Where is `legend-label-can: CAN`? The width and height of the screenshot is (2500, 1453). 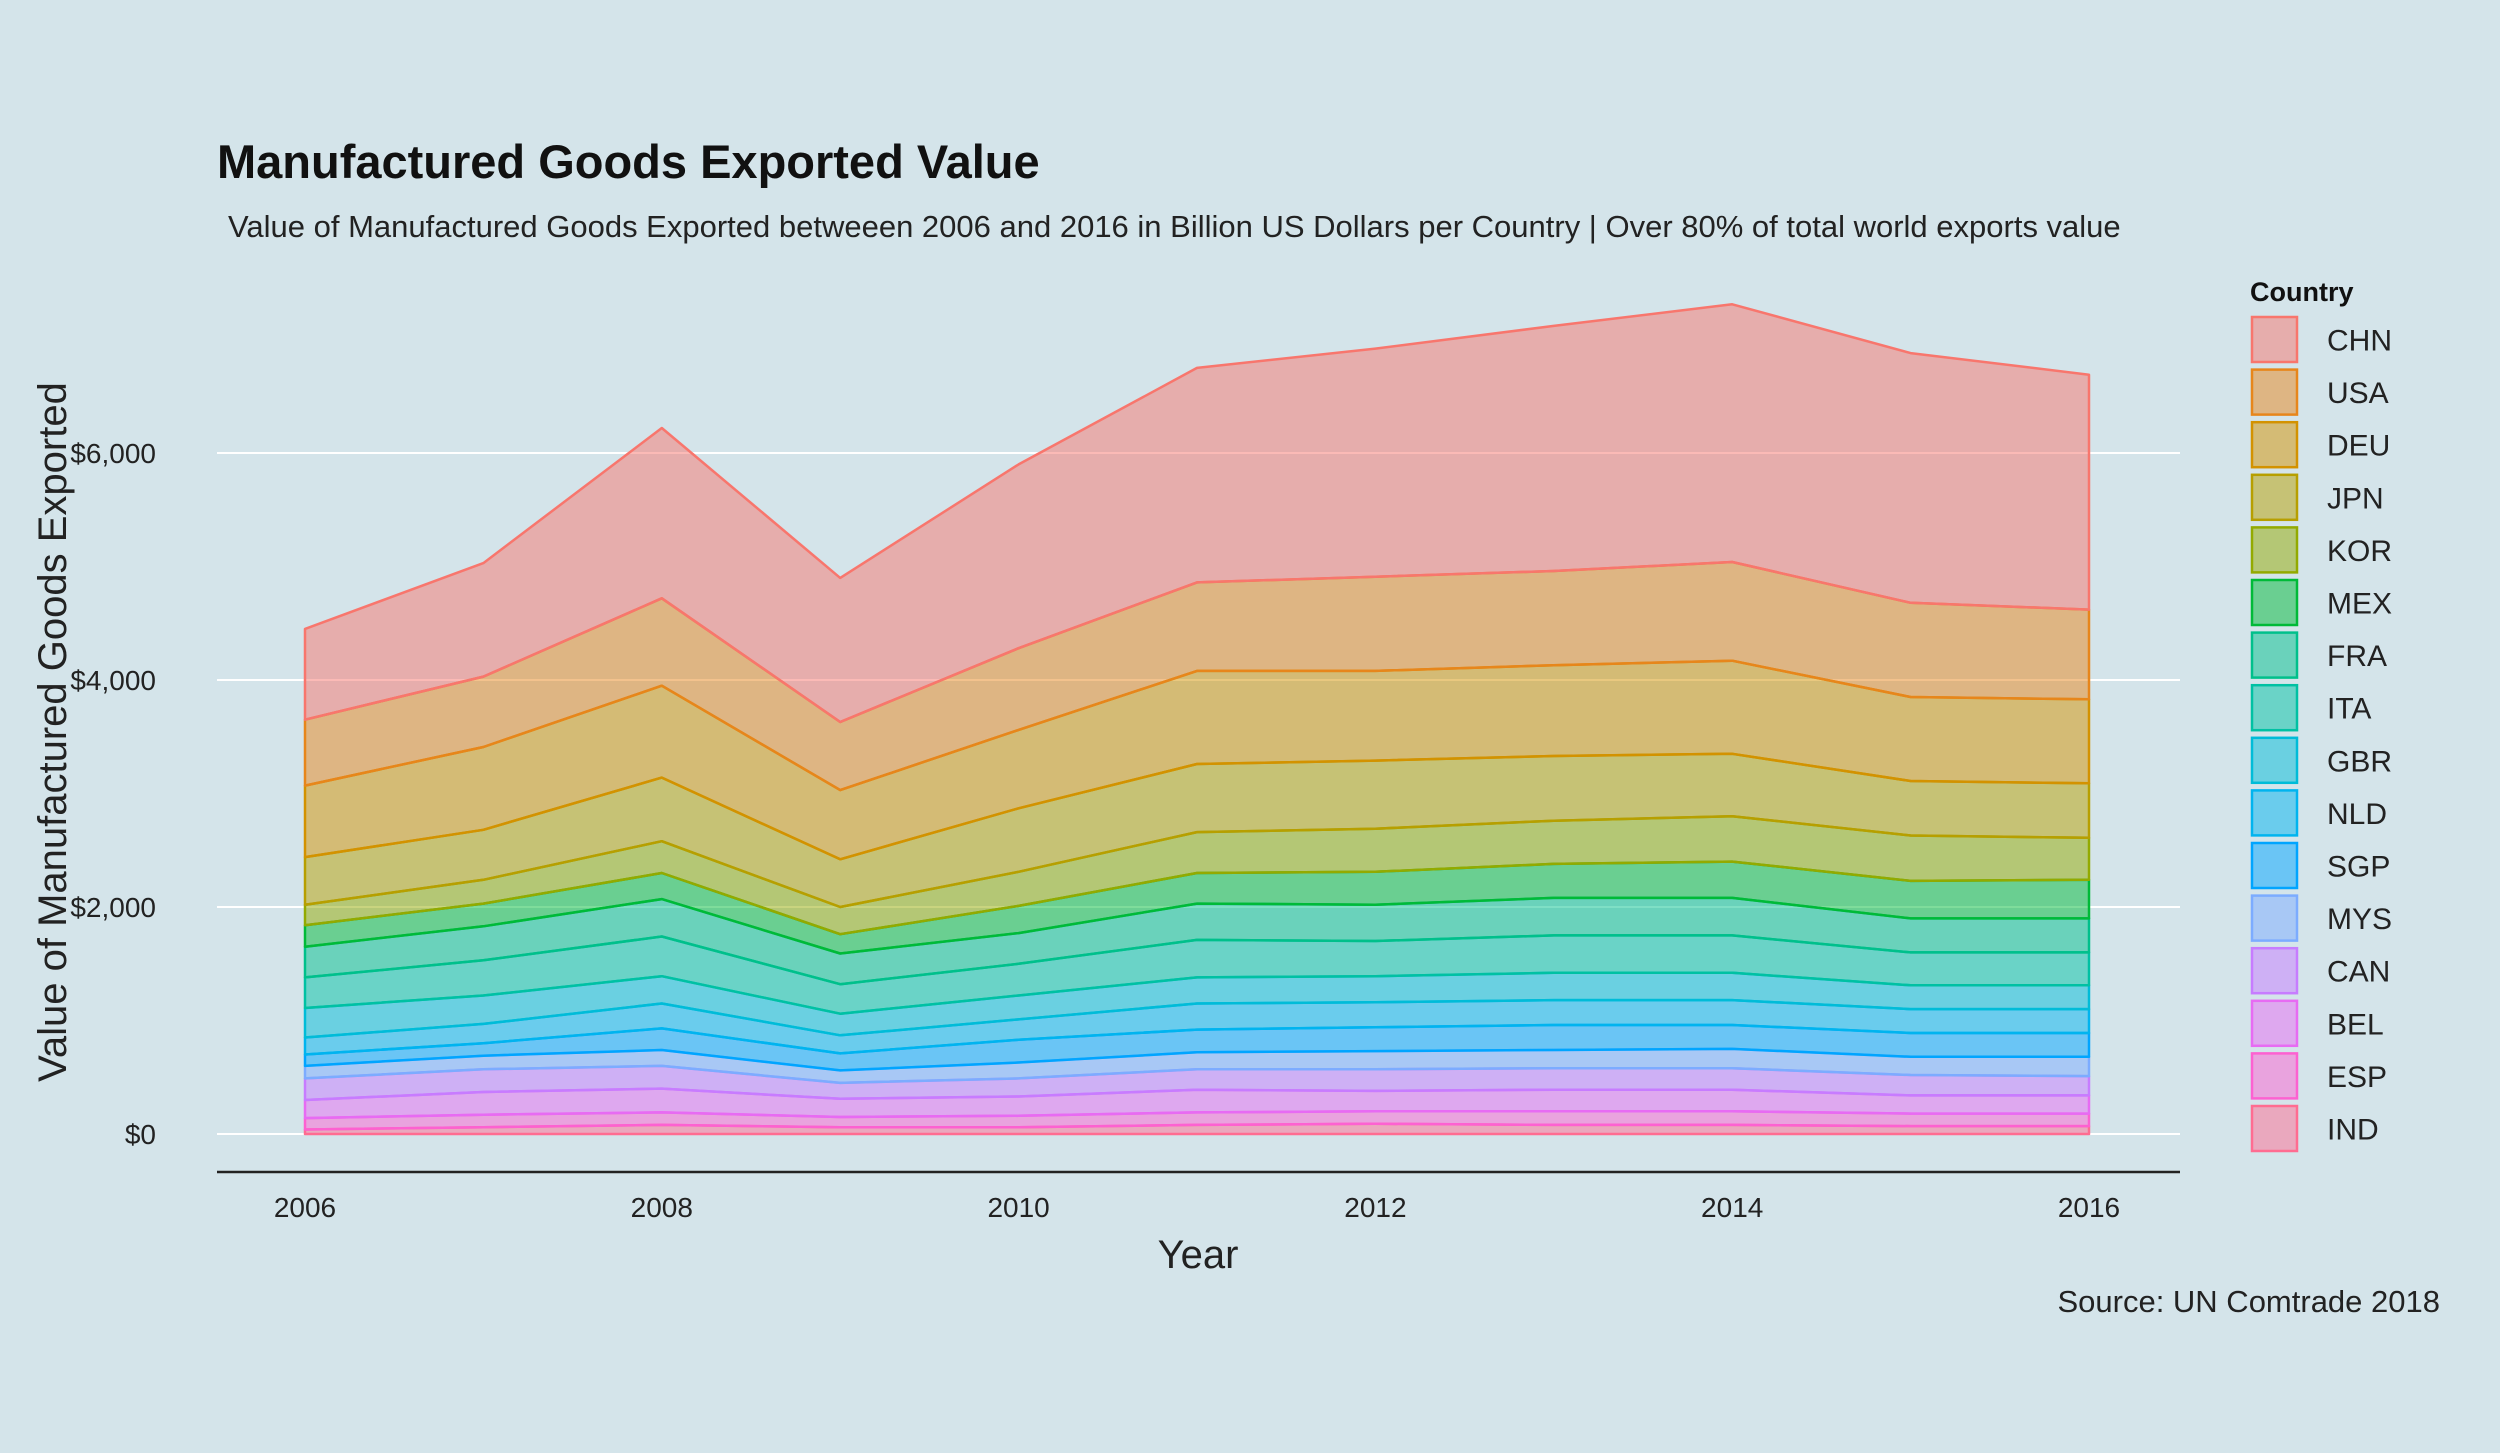 legend-label-can: CAN is located at coordinates (2358, 972).